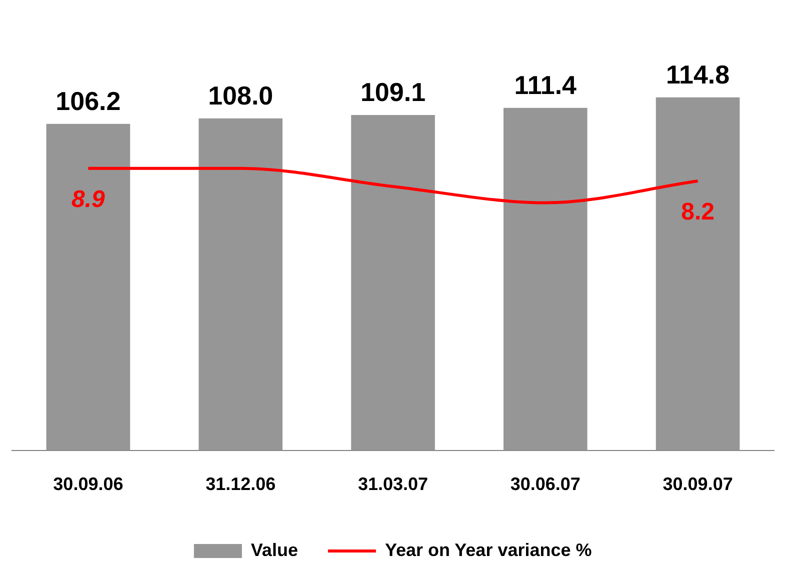 This screenshot has width=792, height=578. Describe the element at coordinates (546, 85) in the screenshot. I see `data-label: 111.4` at that location.